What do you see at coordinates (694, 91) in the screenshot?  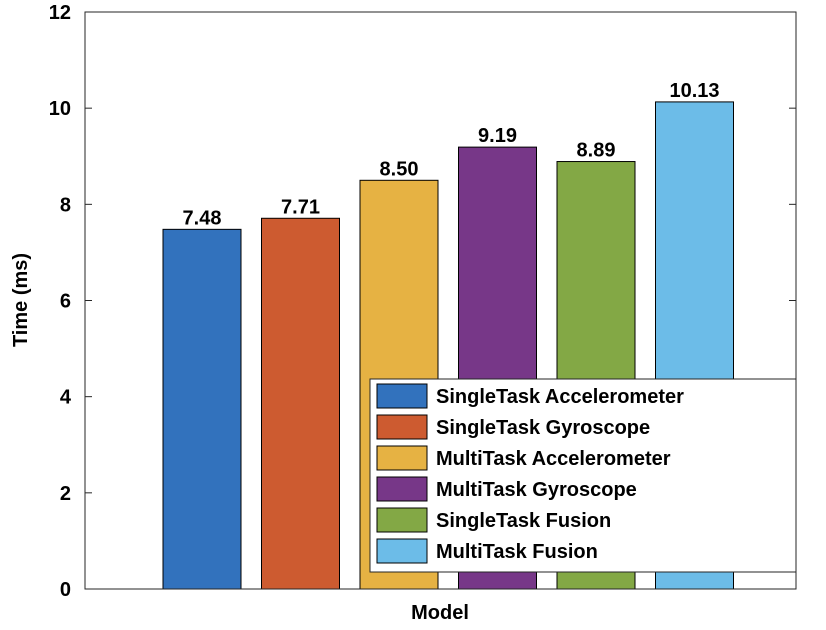 I see `bar-value-label: 10.13` at bounding box center [694, 91].